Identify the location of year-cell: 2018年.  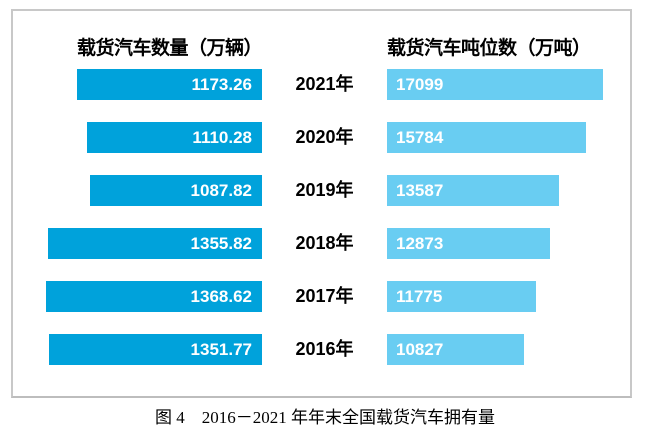
(324, 243).